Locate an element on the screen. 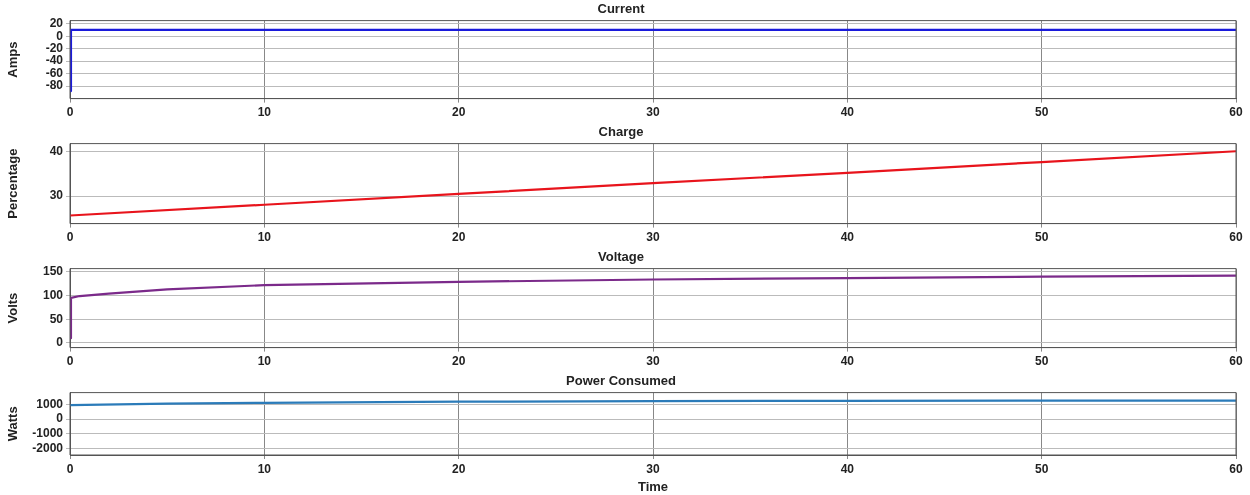 This screenshot has width=1250, height=495. y-axis-title: Watts is located at coordinates (13, 424).